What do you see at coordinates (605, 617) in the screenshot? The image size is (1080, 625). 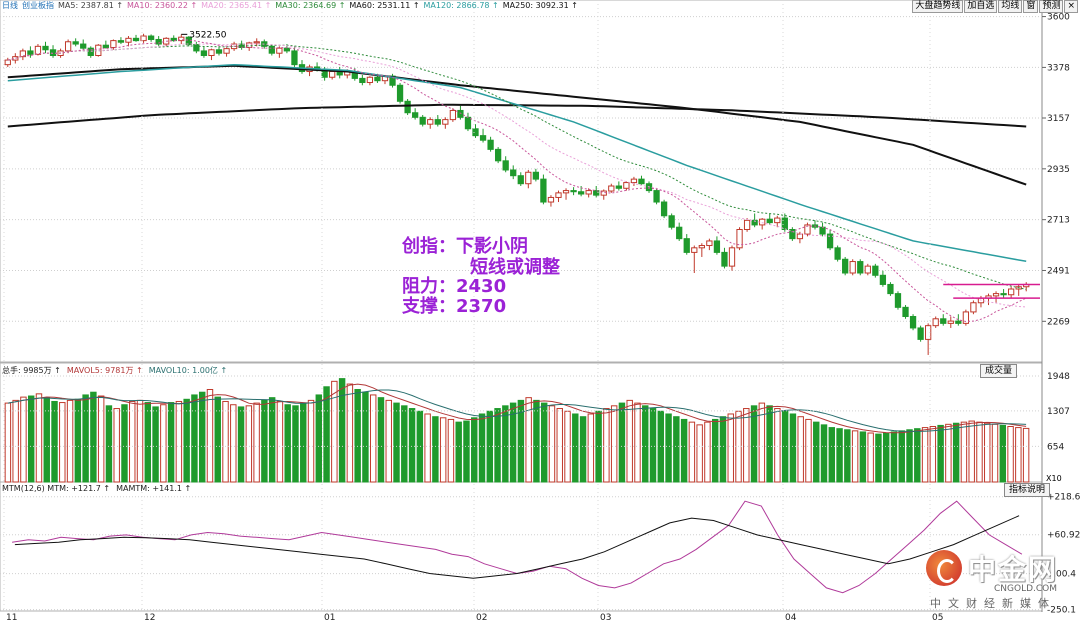 I see `x-tick-label: 03` at bounding box center [605, 617].